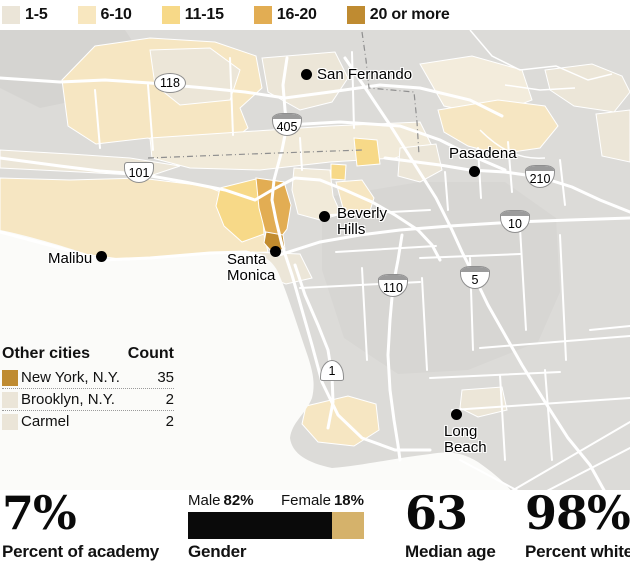 This screenshot has width=630, height=562. I want to click on stat-percent-white: 98% Percent white, so click(577, 523).